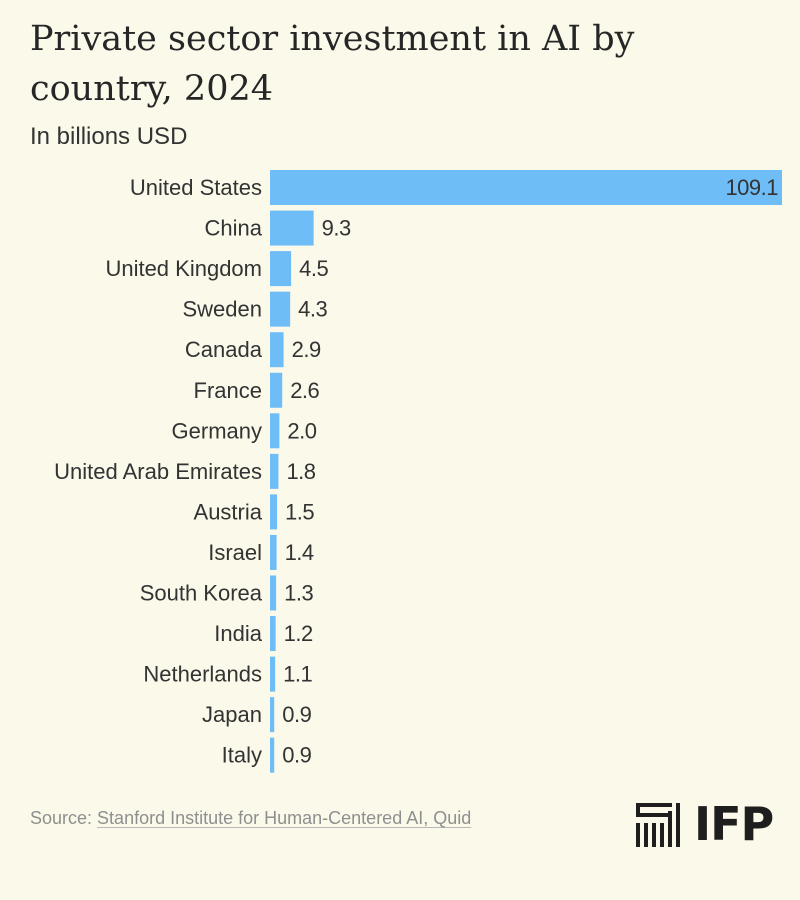 This screenshot has width=800, height=900. What do you see at coordinates (272, 715) in the screenshot?
I see `bar-japan` at bounding box center [272, 715].